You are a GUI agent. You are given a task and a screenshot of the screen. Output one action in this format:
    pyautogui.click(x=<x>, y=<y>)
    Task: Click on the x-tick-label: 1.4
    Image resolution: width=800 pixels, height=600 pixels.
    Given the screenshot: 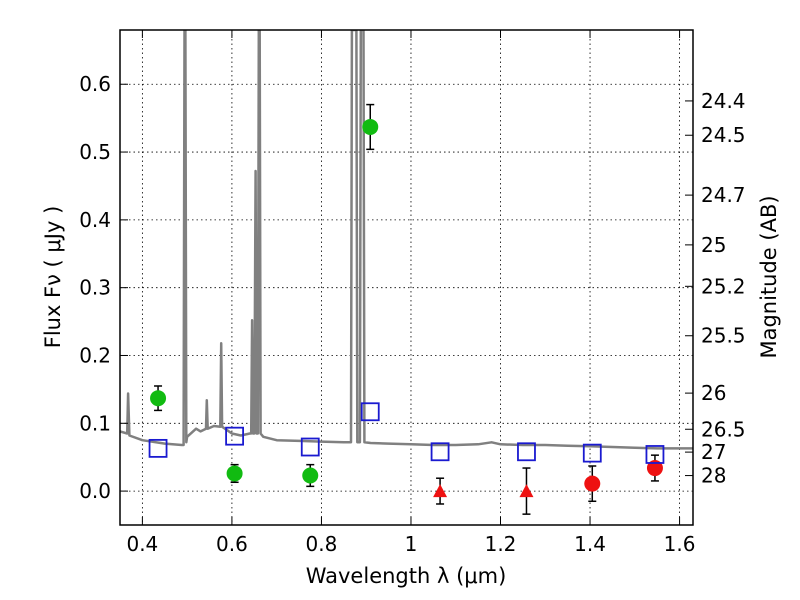 What is the action you would take?
    pyautogui.click(x=590, y=544)
    